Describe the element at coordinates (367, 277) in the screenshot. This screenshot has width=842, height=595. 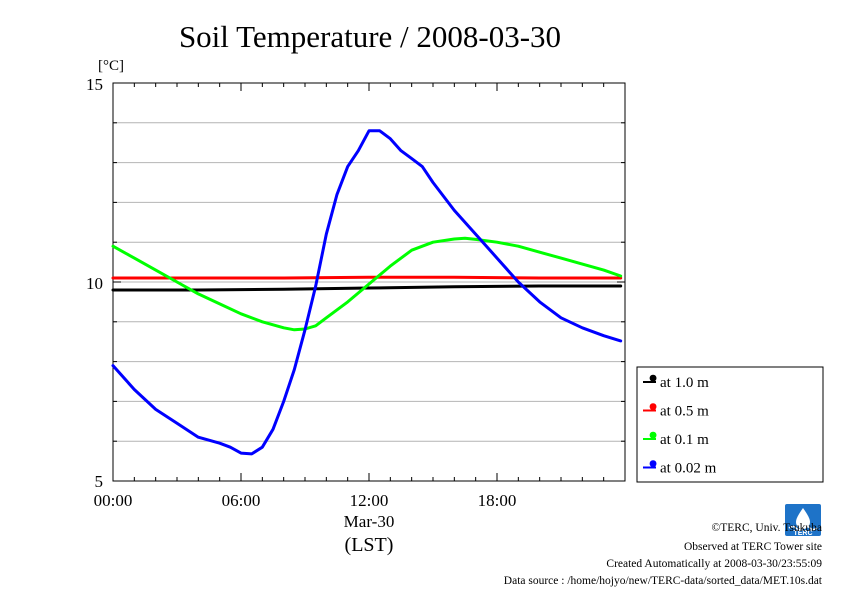
I see `series-line-at-0-5-m` at that location.